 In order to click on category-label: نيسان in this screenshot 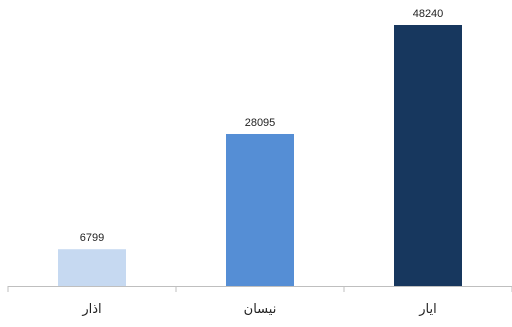, I will do `click(260, 308)`.